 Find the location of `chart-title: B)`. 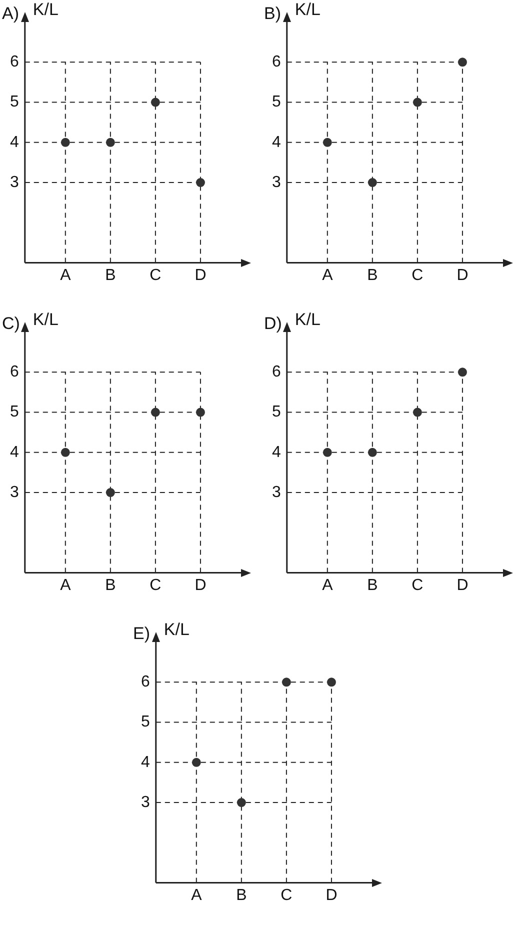

chart-title: B) is located at coordinates (272, 14).